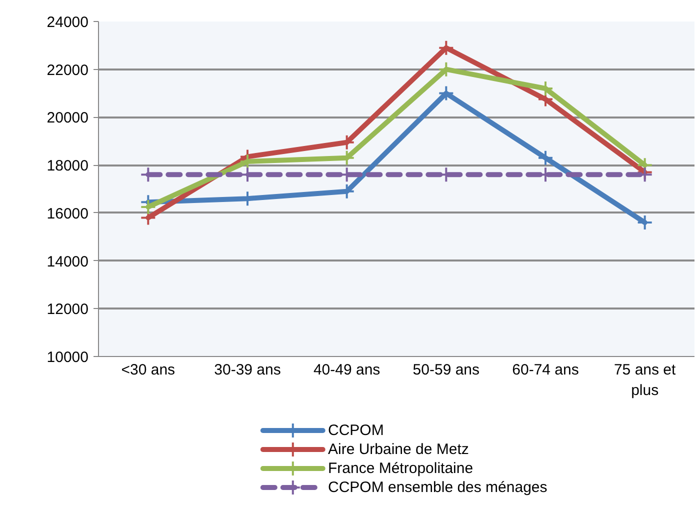  I want to click on y-tick-label: 24000, so click(67, 22).